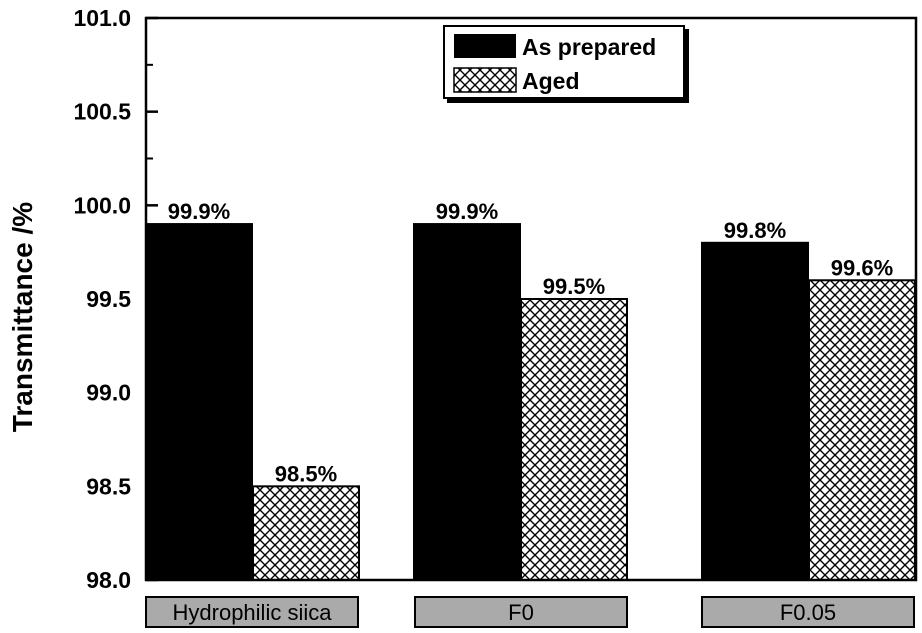  Describe the element at coordinates (574, 286) in the screenshot. I see `data-label-aged-1: 99.5%` at that location.